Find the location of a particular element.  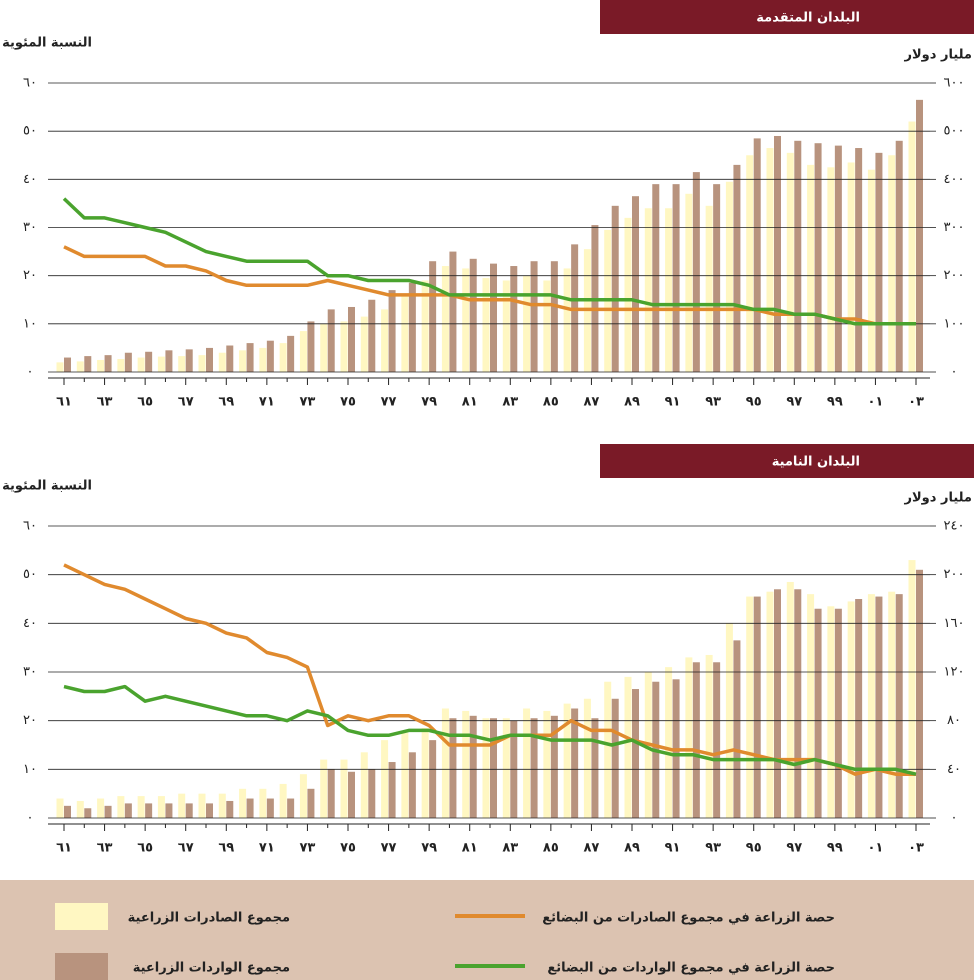

x-tick-label: ٦١ is located at coordinates (64, 848).